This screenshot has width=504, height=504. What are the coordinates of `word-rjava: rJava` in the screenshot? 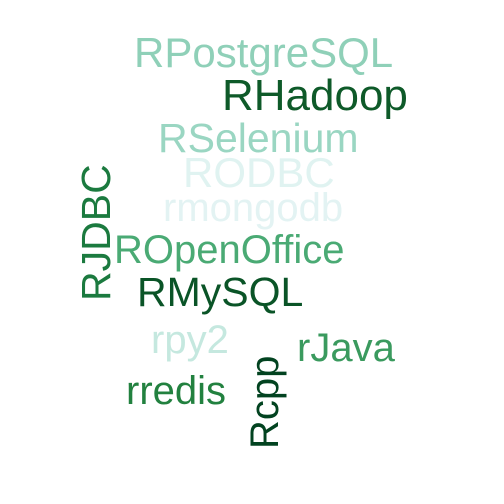 It's located at (346, 348).